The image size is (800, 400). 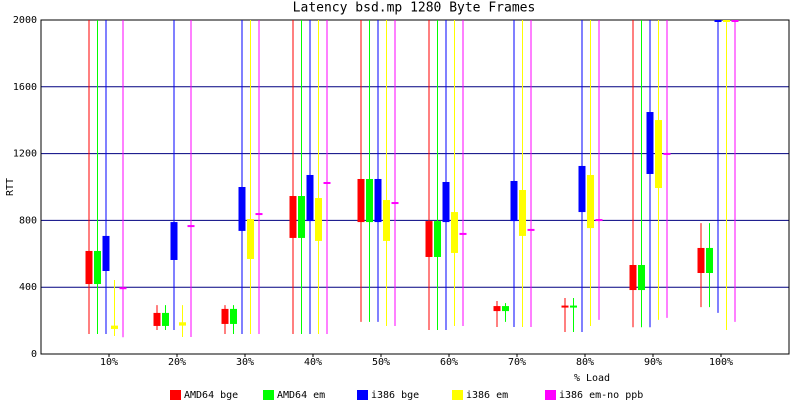 What do you see at coordinates (592, 378) in the screenshot?
I see `x-axis-label: % Load` at bounding box center [592, 378].